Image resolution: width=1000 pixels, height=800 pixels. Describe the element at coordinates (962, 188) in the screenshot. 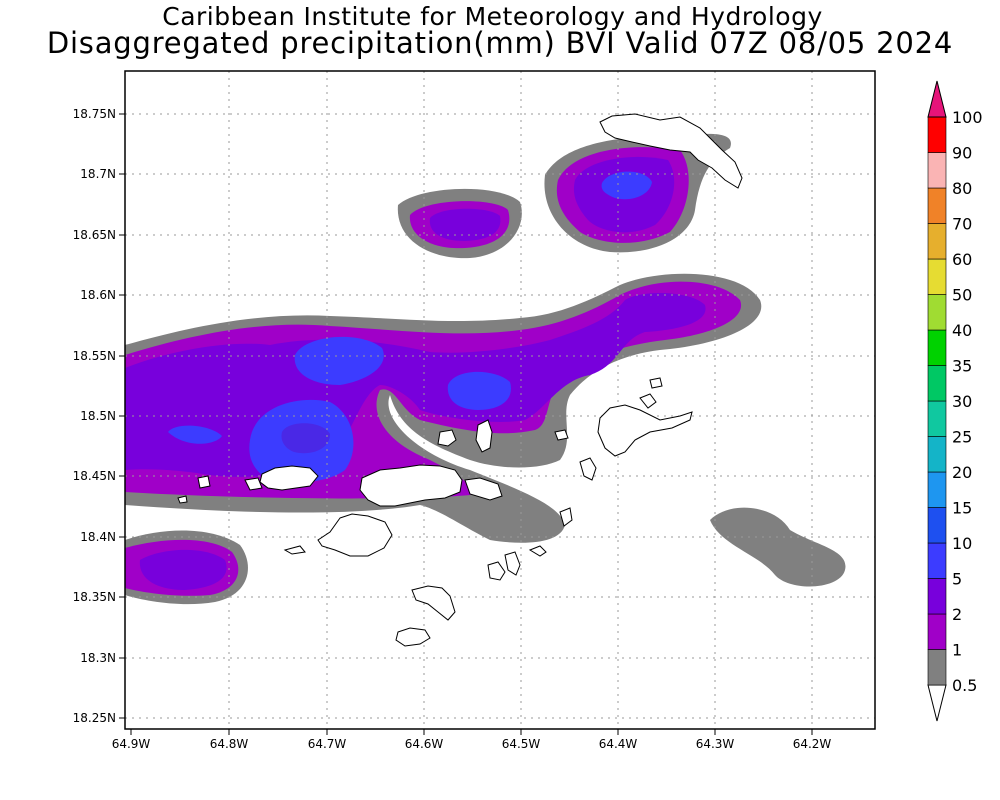

I see `colorbar-label: 80` at that location.